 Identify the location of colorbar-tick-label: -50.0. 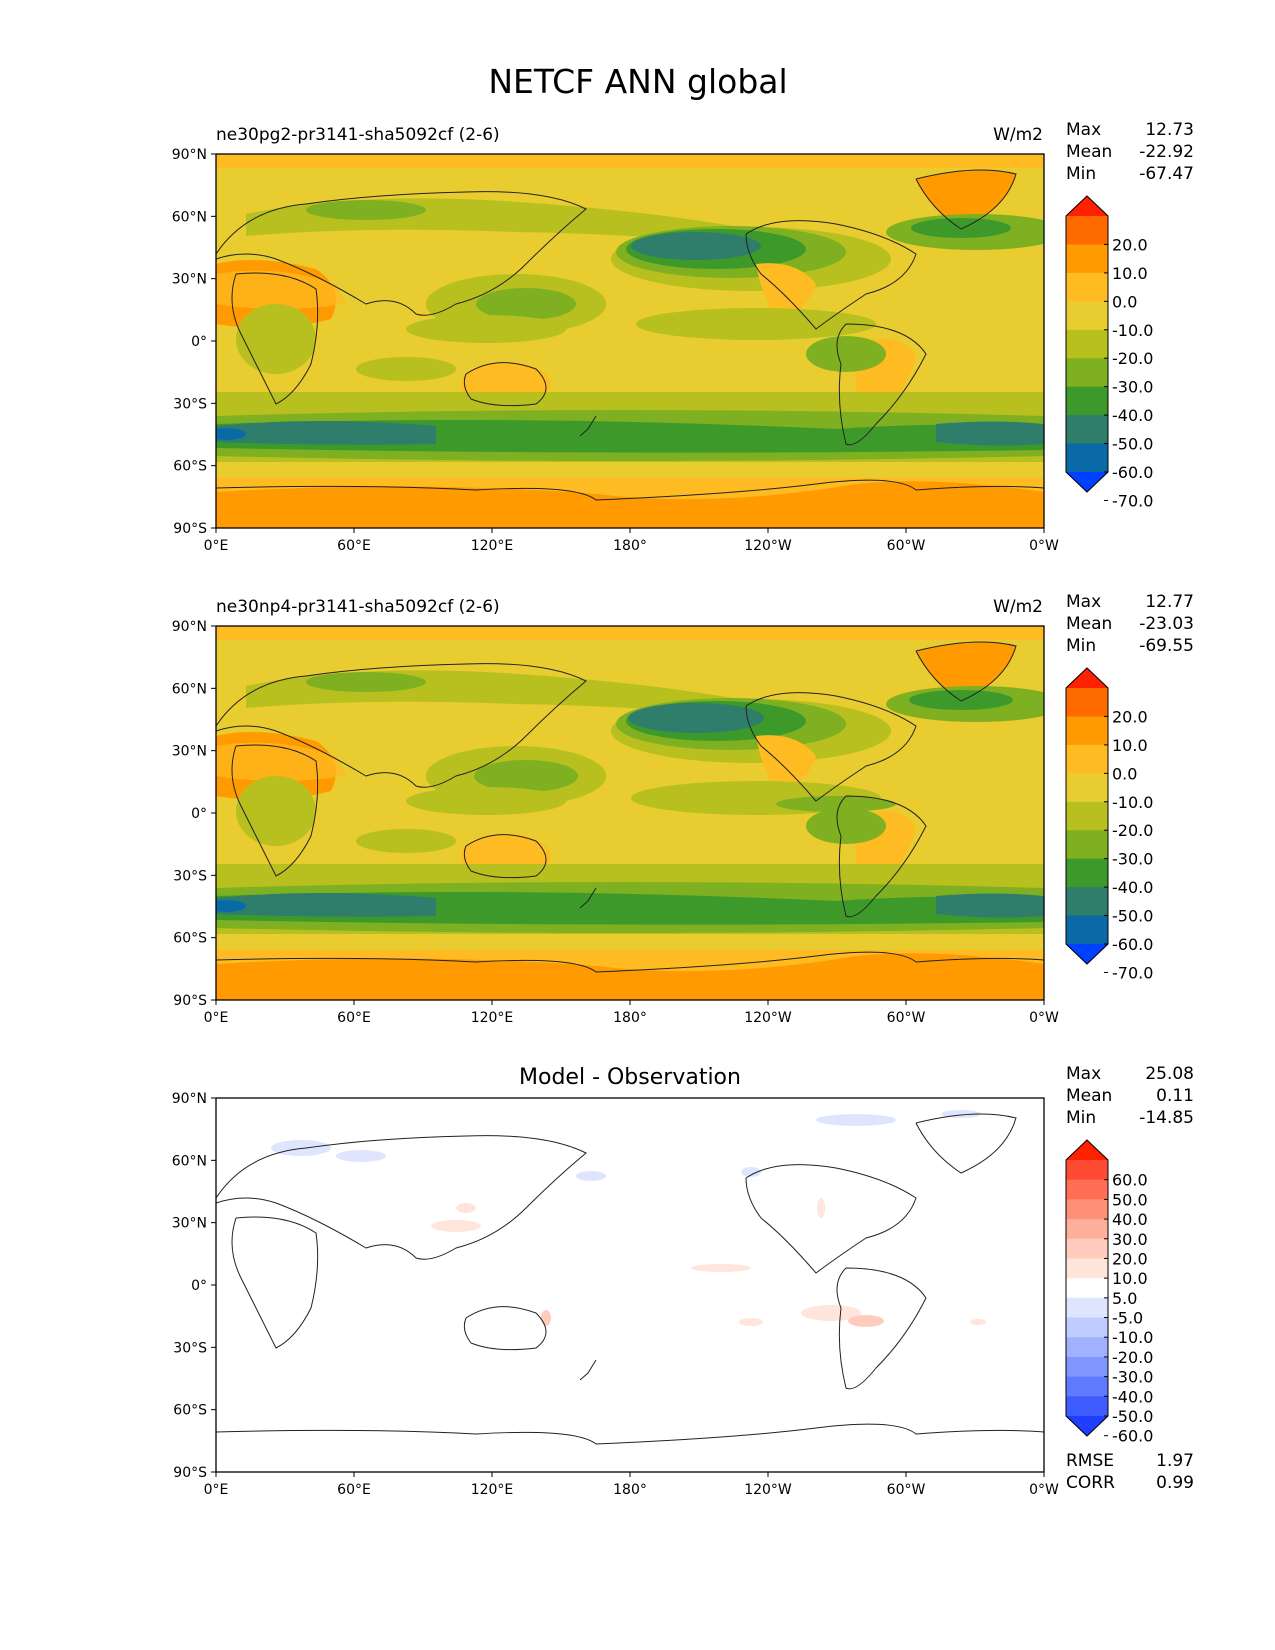
(1132, 444).